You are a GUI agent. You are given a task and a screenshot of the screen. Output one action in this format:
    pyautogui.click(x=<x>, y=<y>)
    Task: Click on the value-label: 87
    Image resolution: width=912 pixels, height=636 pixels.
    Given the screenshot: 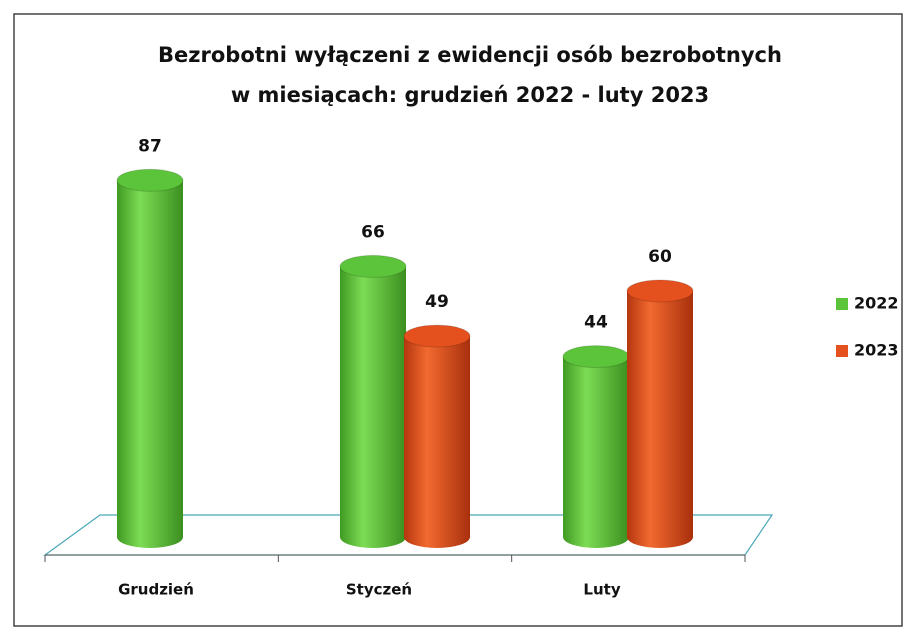 What is the action you would take?
    pyautogui.click(x=150, y=146)
    